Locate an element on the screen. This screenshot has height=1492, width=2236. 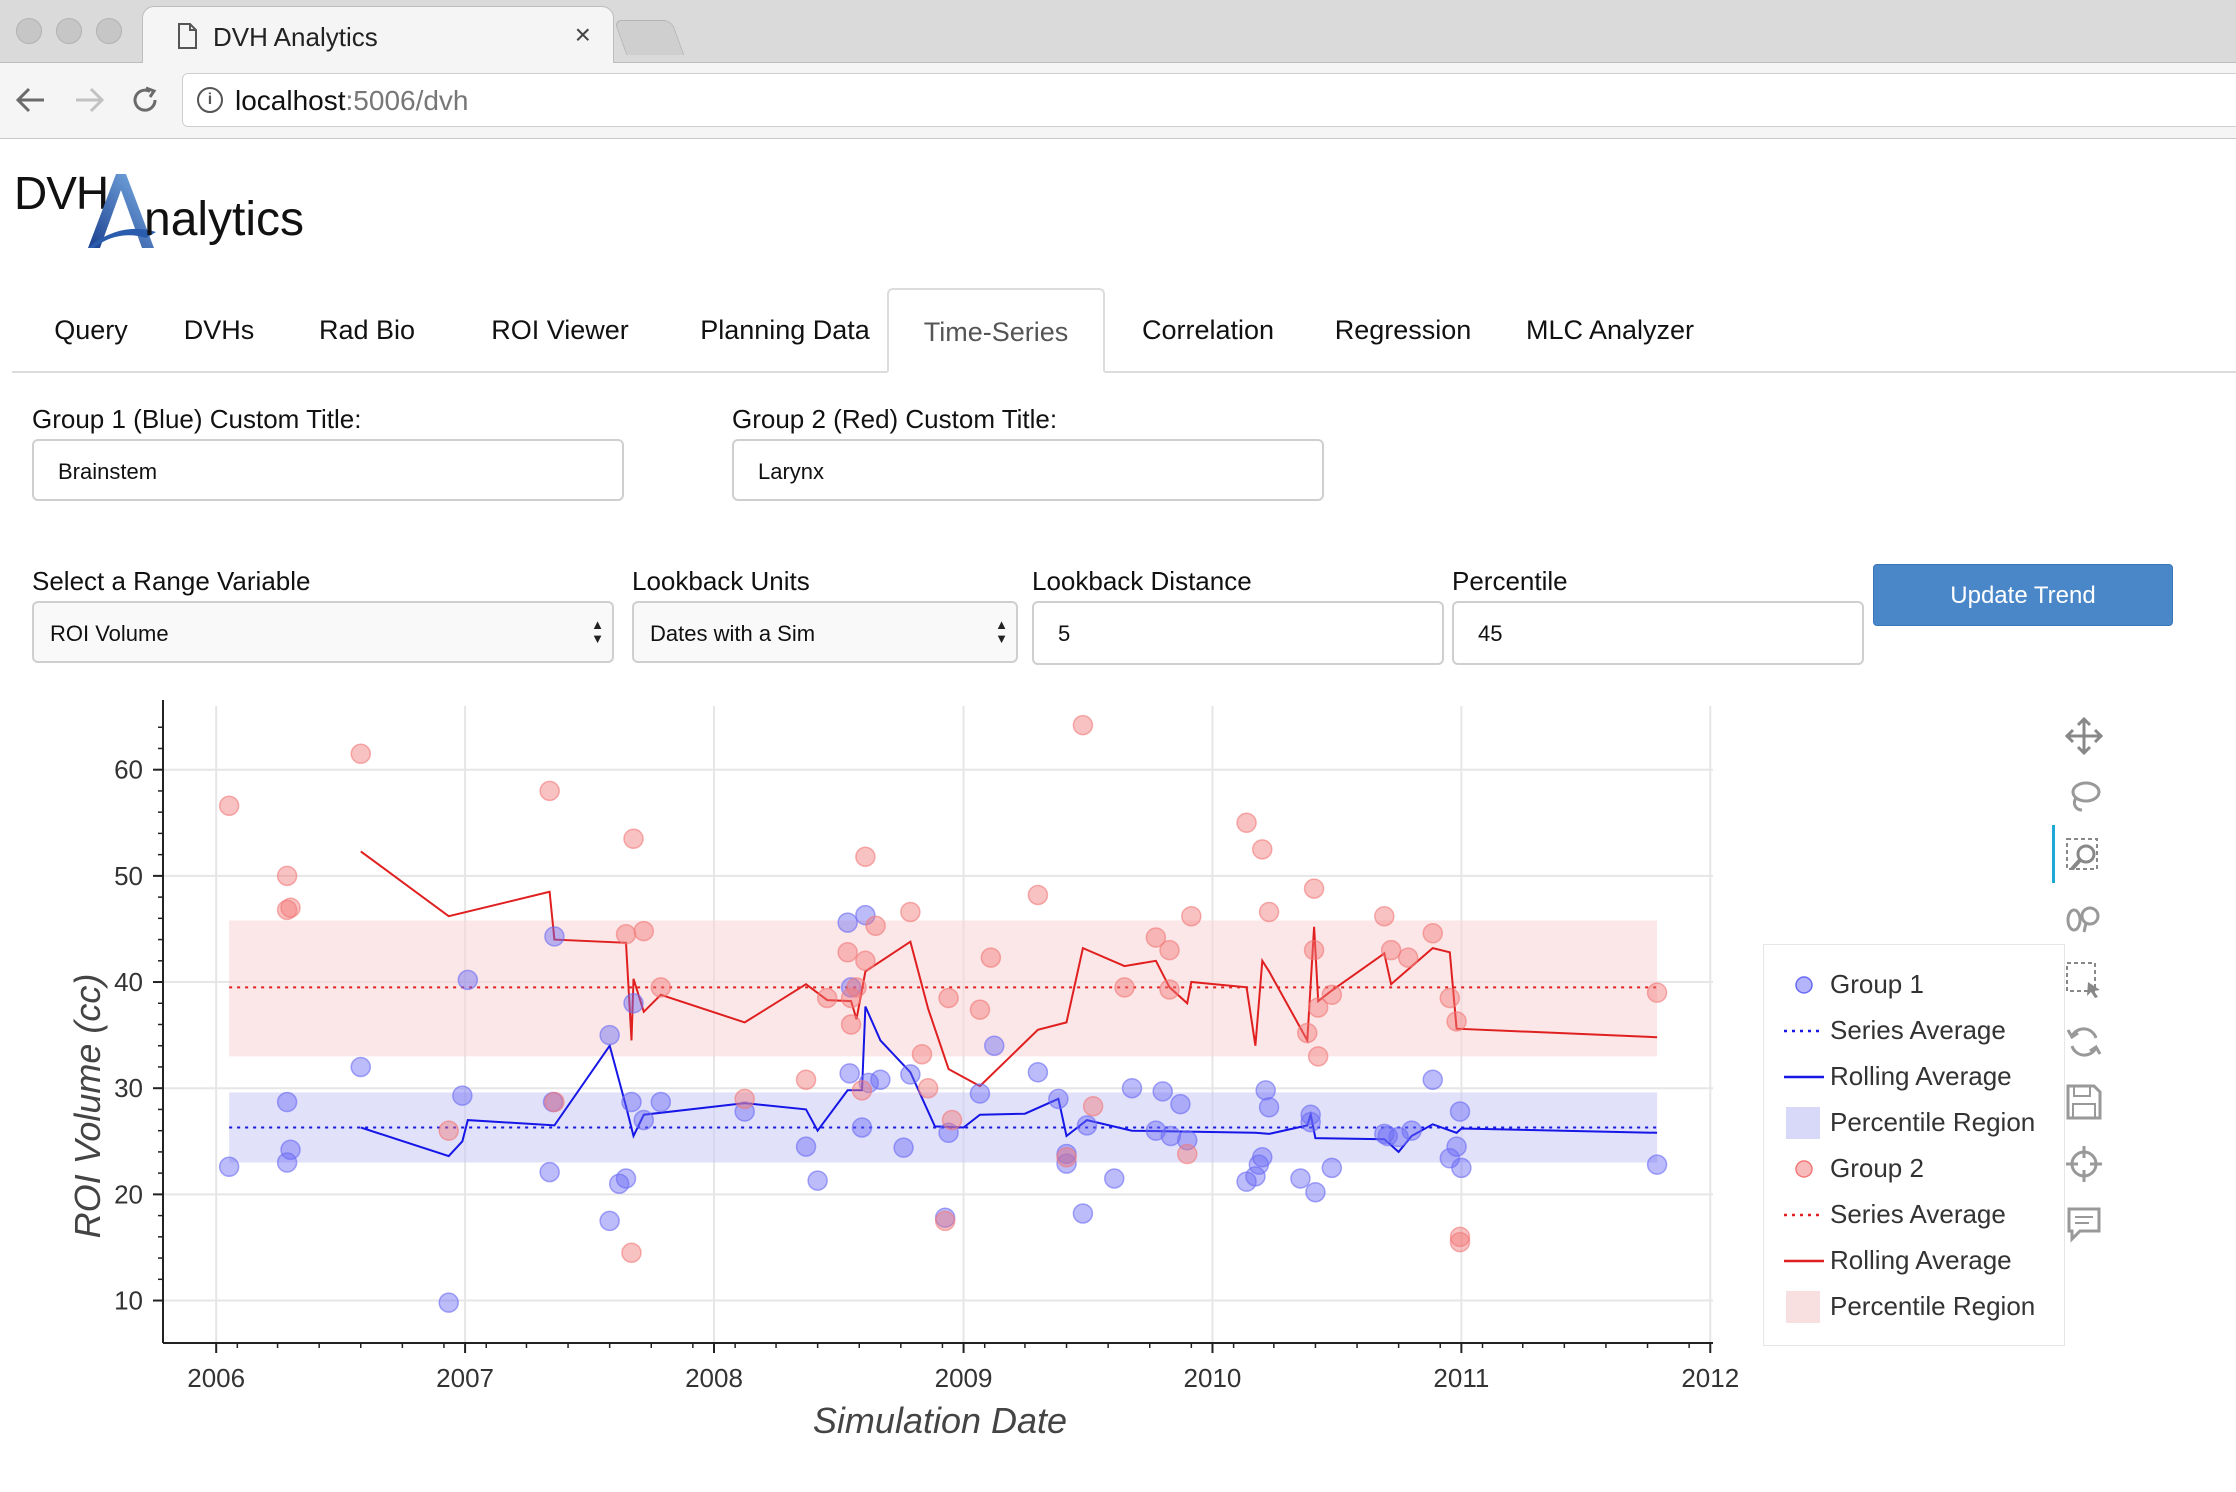
address-bar: i localhost:5006/dvh is located at coordinates (1209, 100).